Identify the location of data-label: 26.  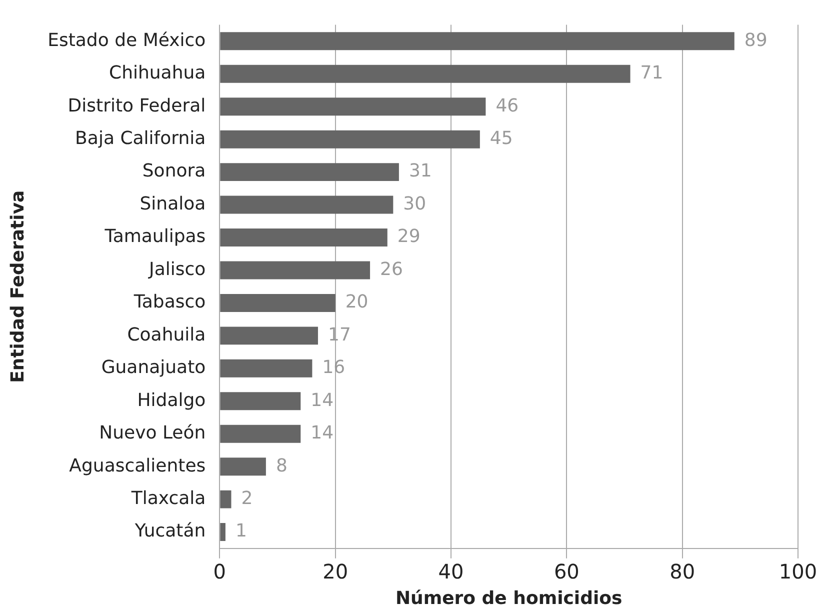
(391, 269).